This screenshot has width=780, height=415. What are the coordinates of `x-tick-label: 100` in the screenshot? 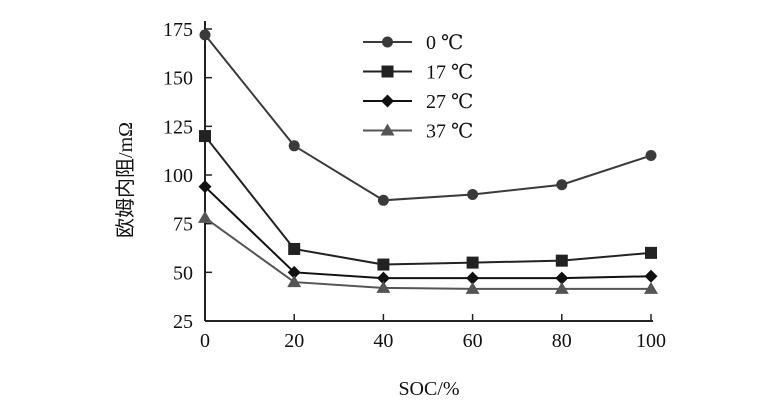 It's located at (651, 341).